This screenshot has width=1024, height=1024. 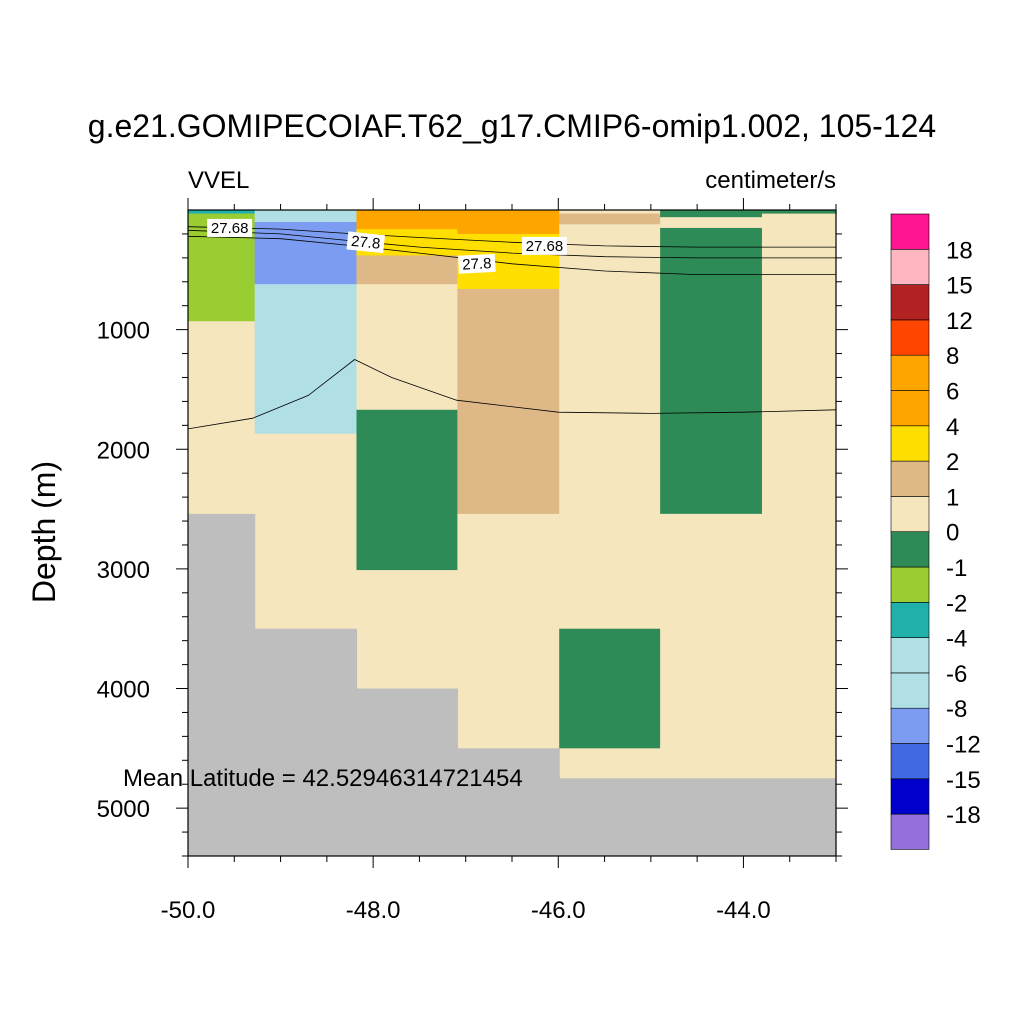 I want to click on colorbar-label: 18, so click(x=959, y=250).